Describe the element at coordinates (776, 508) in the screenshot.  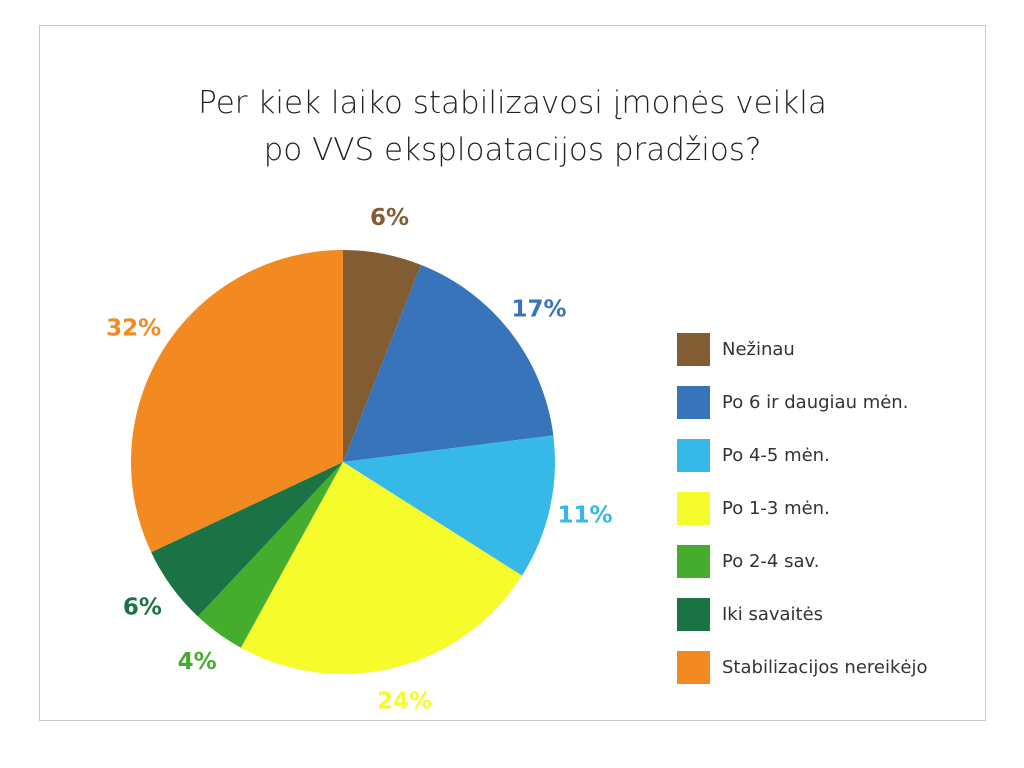
I see `legend-label: Po 1-3 mėn.` at that location.